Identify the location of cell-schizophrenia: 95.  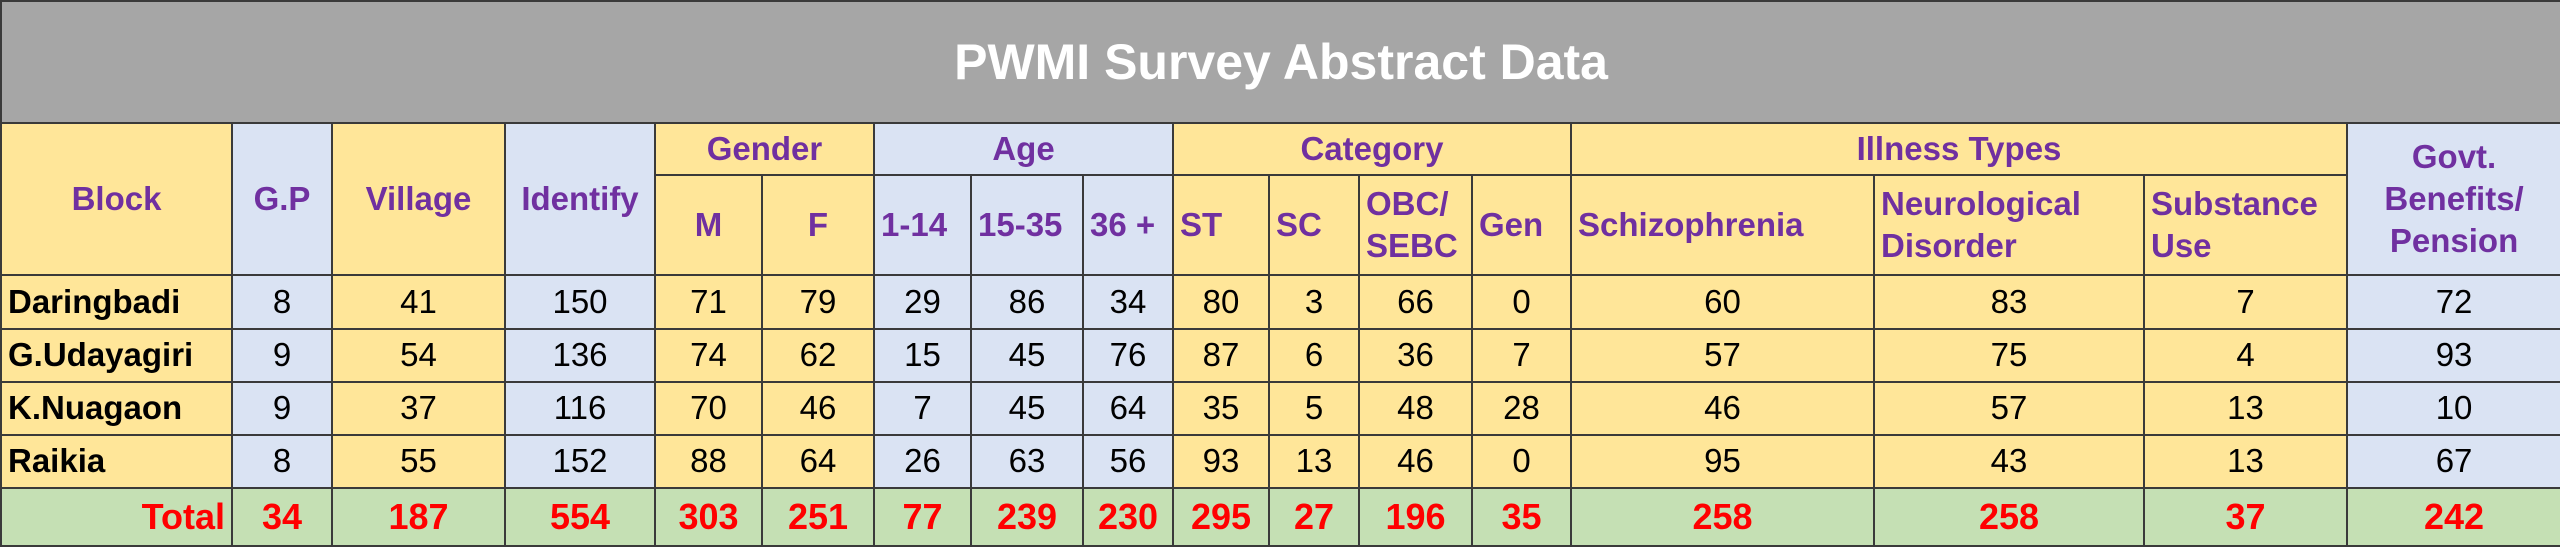
(1722, 461).